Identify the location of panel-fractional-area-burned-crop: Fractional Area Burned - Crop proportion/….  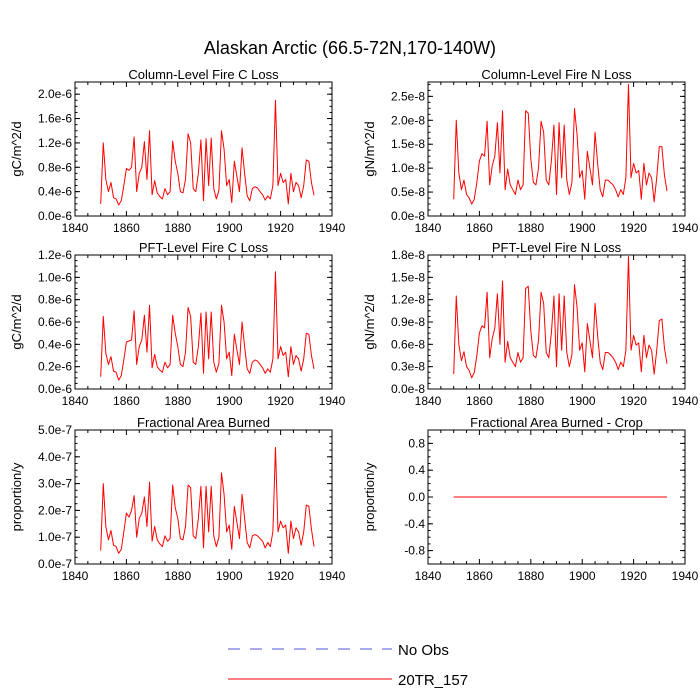
(530, 499).